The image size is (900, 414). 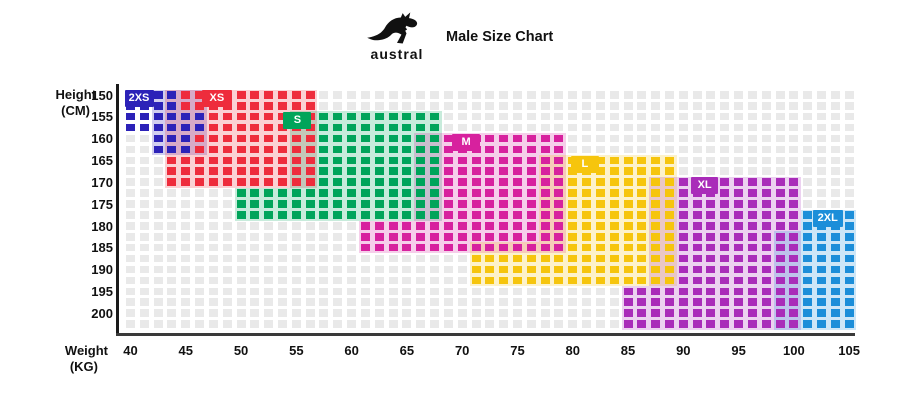 What do you see at coordinates (517, 350) in the screenshot?
I see `x-tick-label: 75` at bounding box center [517, 350].